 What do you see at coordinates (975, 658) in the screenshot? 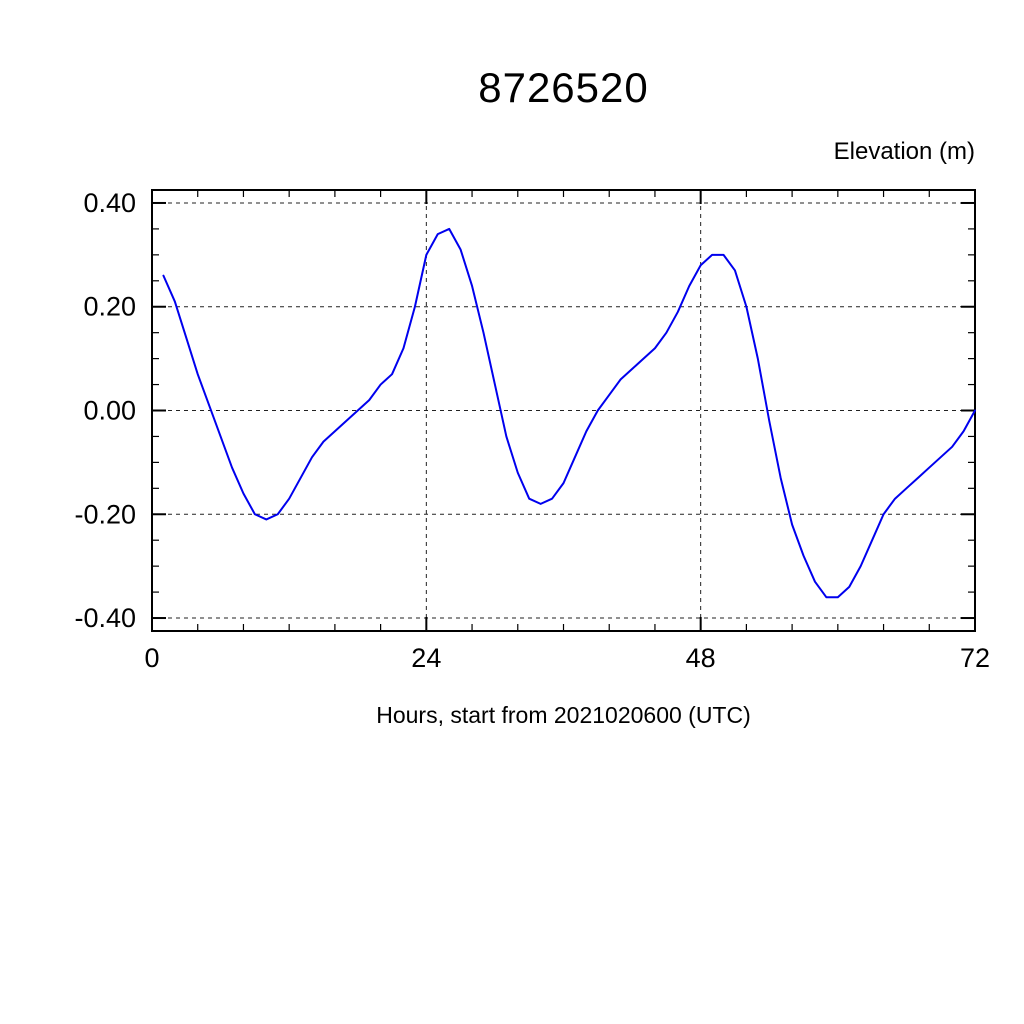
I see `x-tick-label: 72` at bounding box center [975, 658].